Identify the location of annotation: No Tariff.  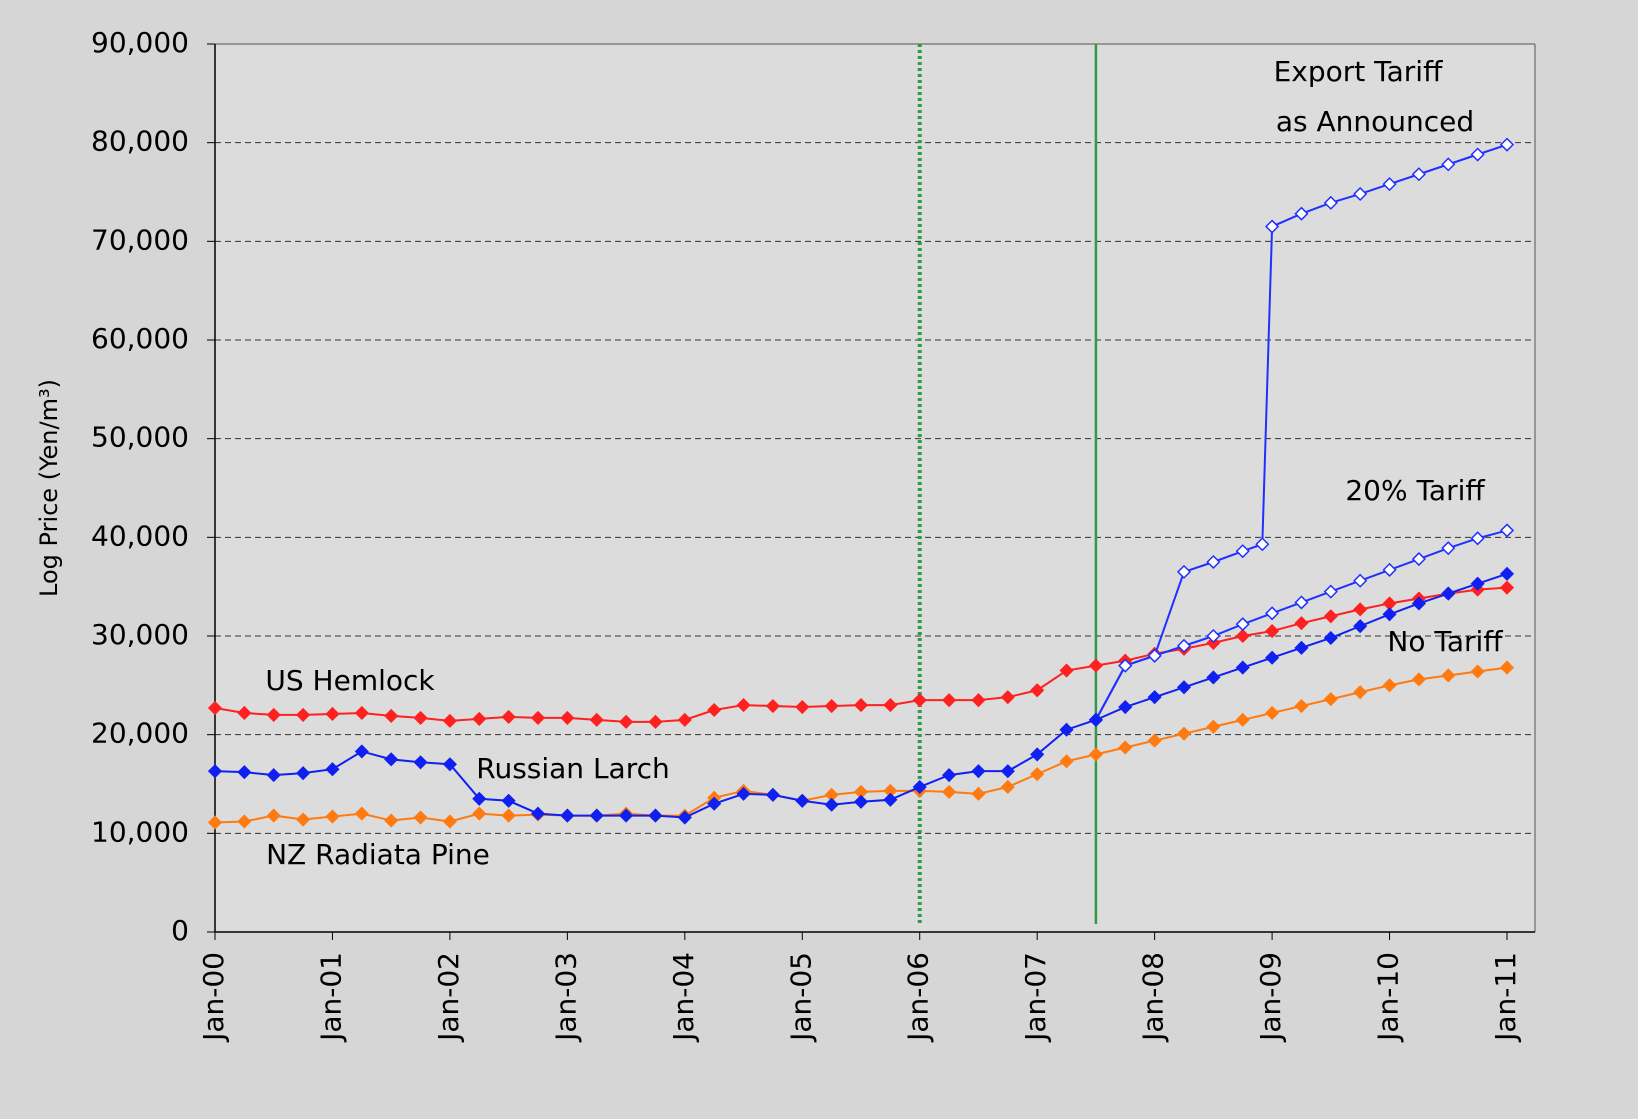
(1445, 641).